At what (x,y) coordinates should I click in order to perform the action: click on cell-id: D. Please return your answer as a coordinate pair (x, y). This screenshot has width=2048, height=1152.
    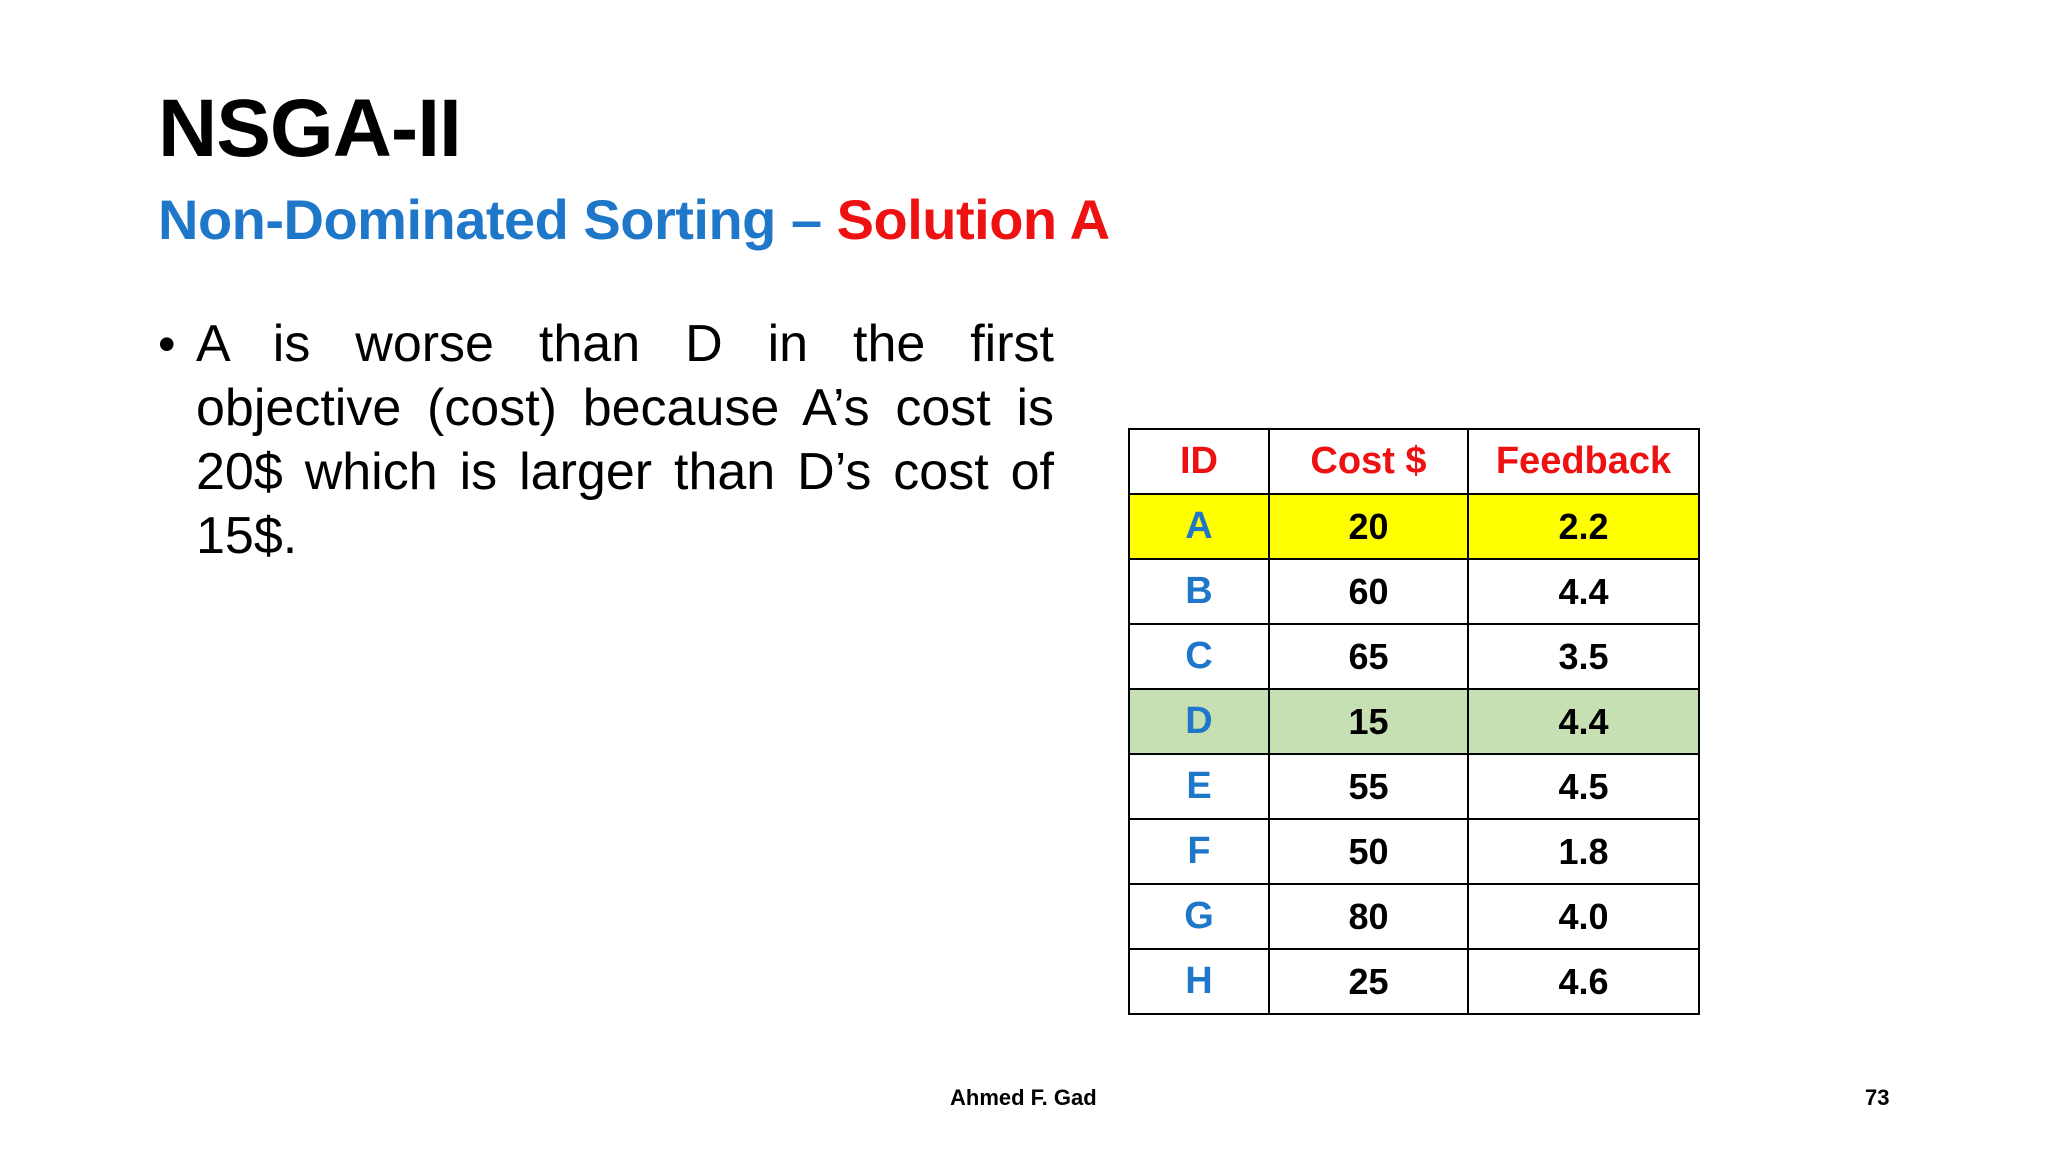
    Looking at the image, I should click on (1199, 721).